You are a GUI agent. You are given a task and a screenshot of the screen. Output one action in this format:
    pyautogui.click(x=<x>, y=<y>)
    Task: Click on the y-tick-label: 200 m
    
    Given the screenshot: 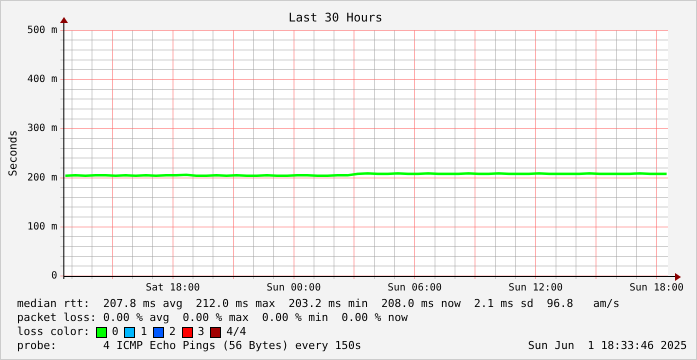 What is the action you would take?
    pyautogui.click(x=42, y=178)
    